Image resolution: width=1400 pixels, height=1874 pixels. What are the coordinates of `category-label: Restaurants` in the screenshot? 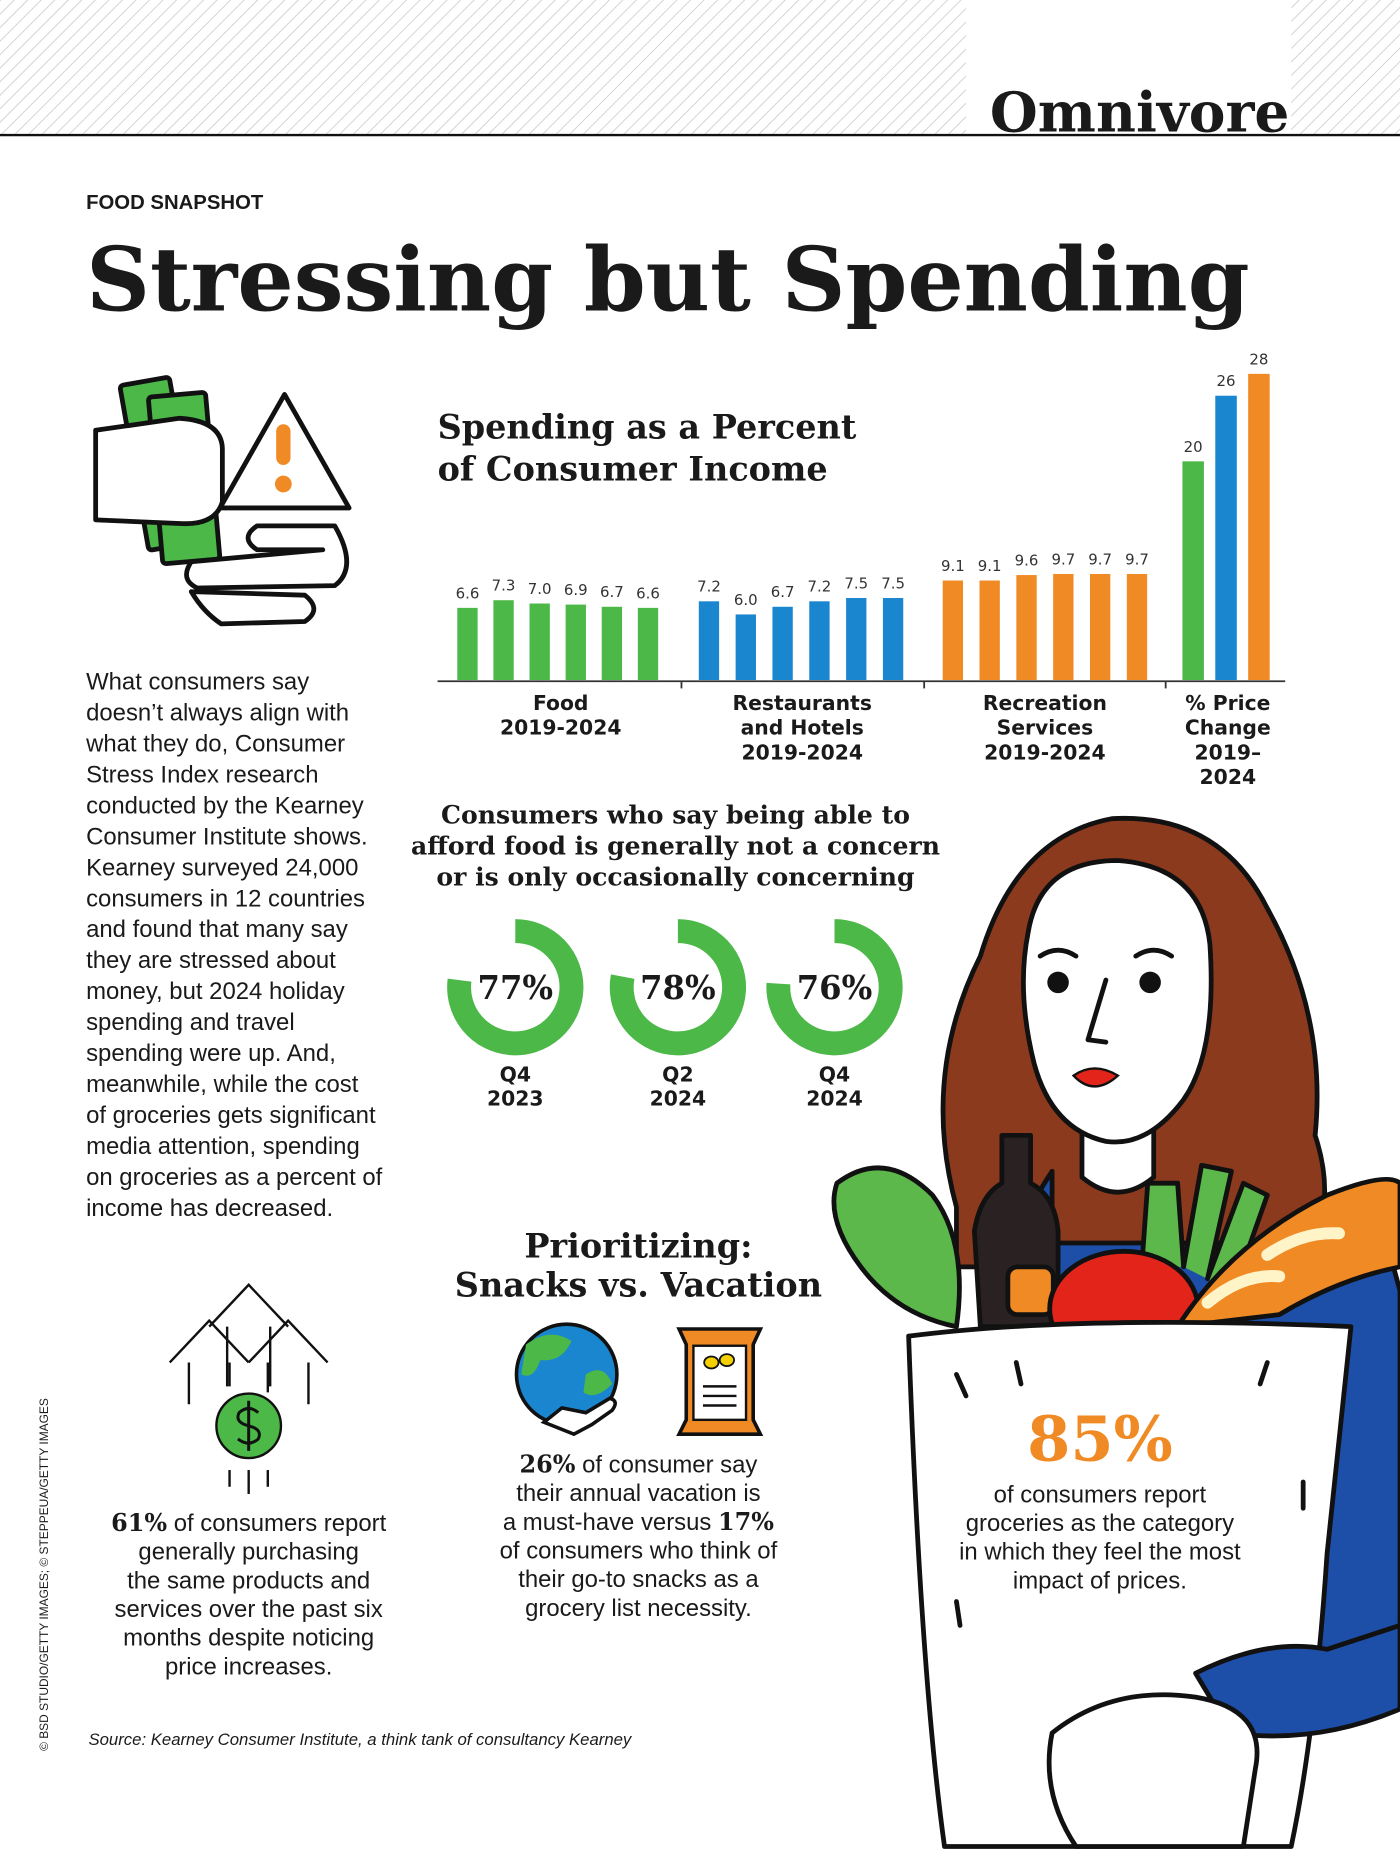 It's located at (802, 703).